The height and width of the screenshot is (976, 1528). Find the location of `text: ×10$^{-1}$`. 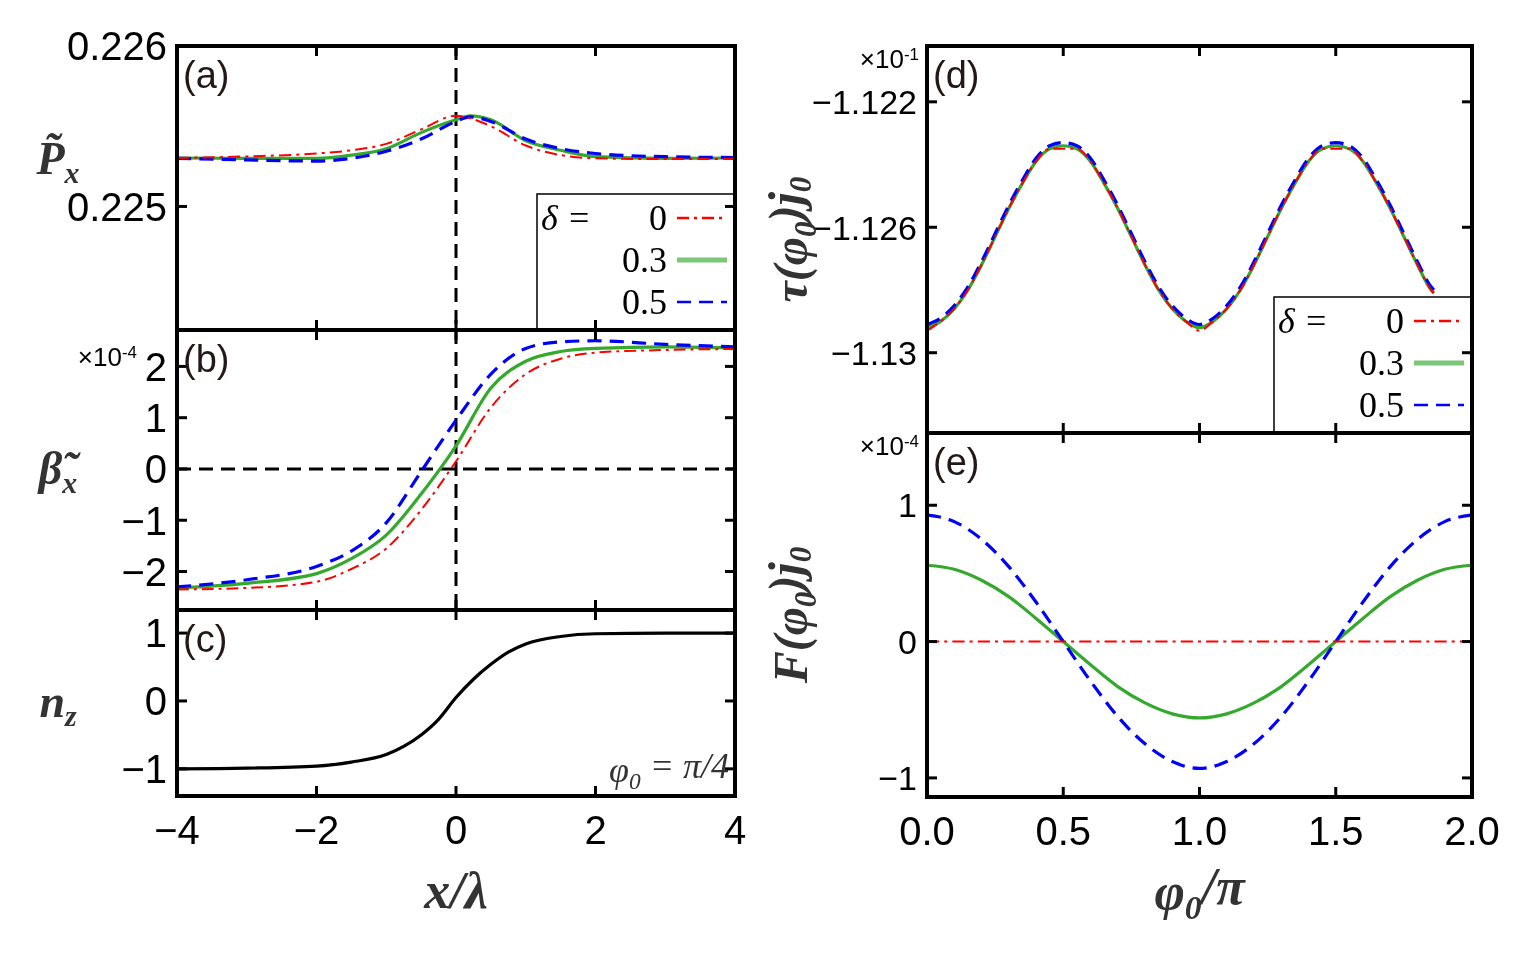

text: ×10$^{-1}$ is located at coordinates (889, 59).